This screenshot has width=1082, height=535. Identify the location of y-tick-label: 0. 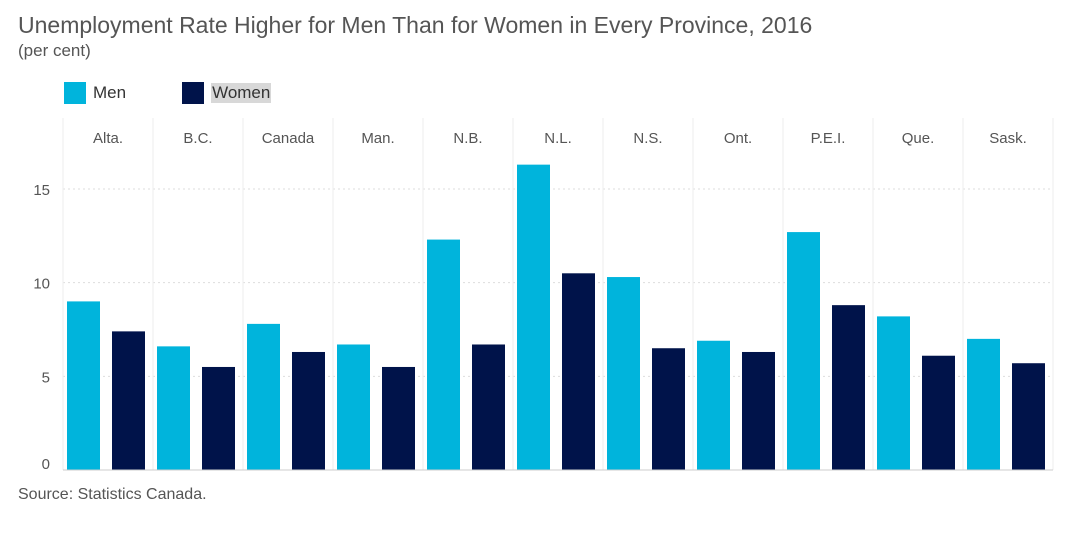
(46, 464).